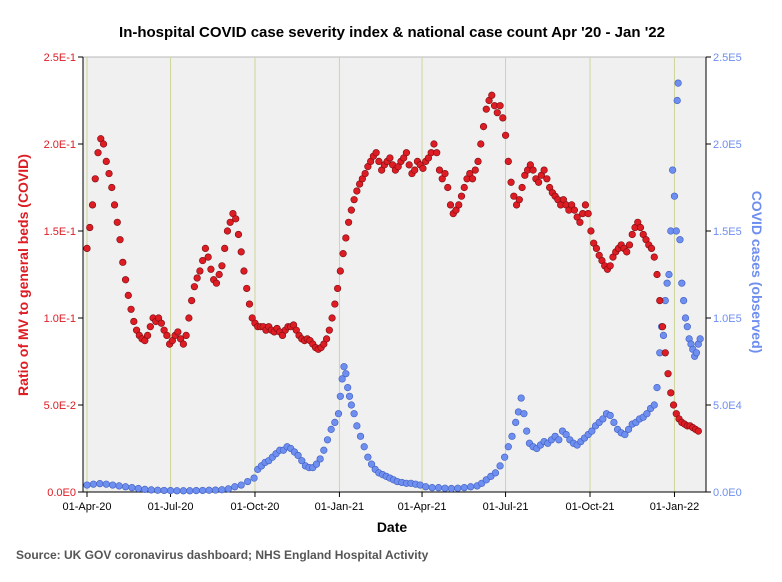  What do you see at coordinates (727, 58) in the screenshot?
I see `right-tick-label: 2.5E5` at bounding box center [727, 58].